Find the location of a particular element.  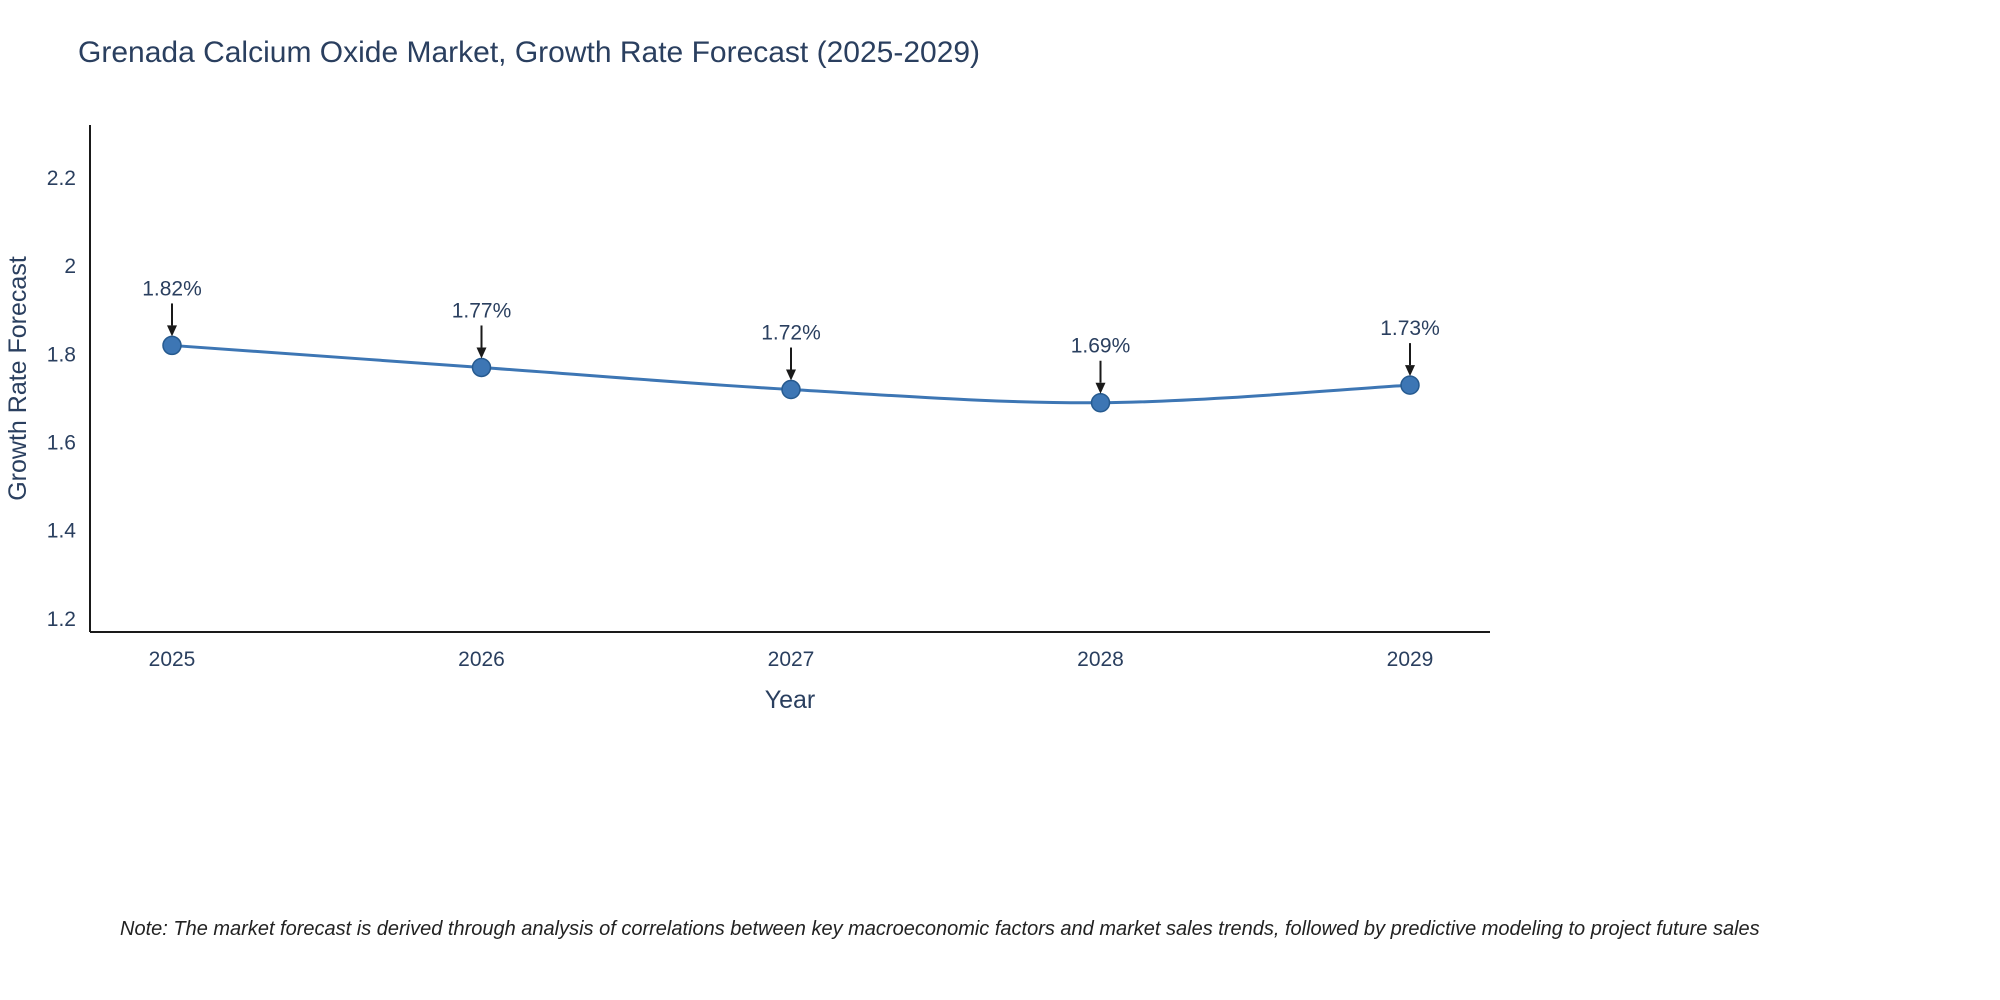

y-axis-title: Growth Rate Forecast is located at coordinates (18, 378).